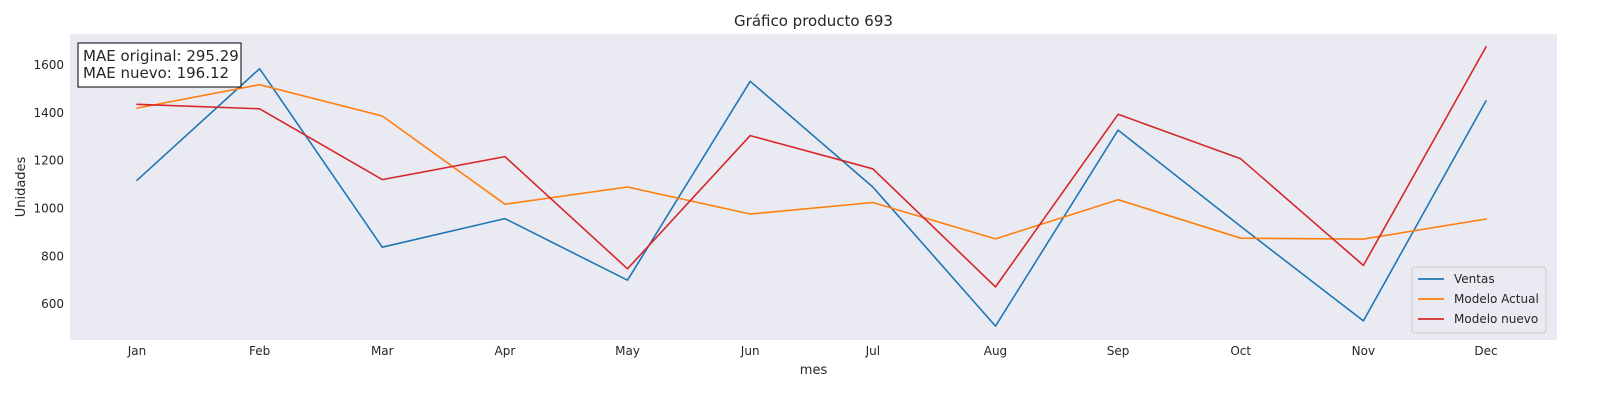 The height and width of the screenshot is (404, 1600). I want to click on x-tick-label: Aug, so click(995, 351).